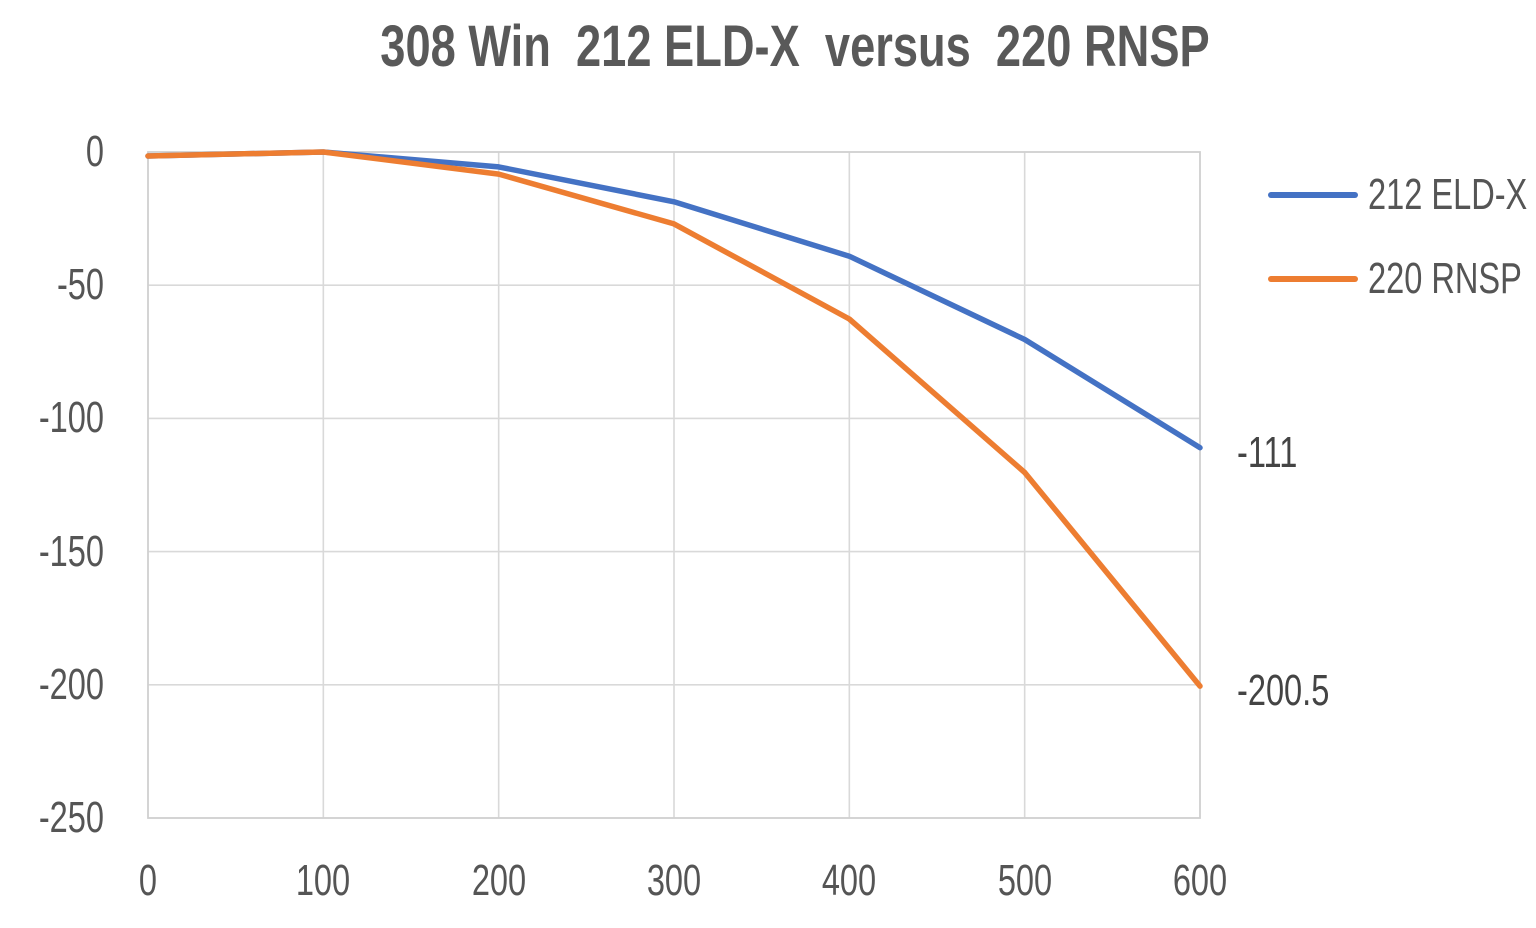 The height and width of the screenshot is (928, 1536). What do you see at coordinates (1313, 279) in the screenshot?
I see `legend-swatch-220-rnsp-line` at bounding box center [1313, 279].